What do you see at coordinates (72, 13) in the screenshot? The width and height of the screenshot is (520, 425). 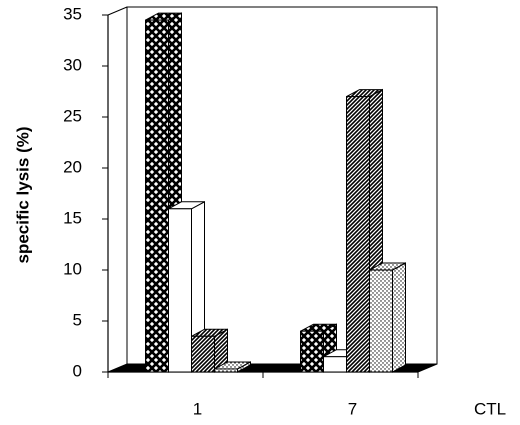 I see `y-tick-label: 35` at bounding box center [72, 13].